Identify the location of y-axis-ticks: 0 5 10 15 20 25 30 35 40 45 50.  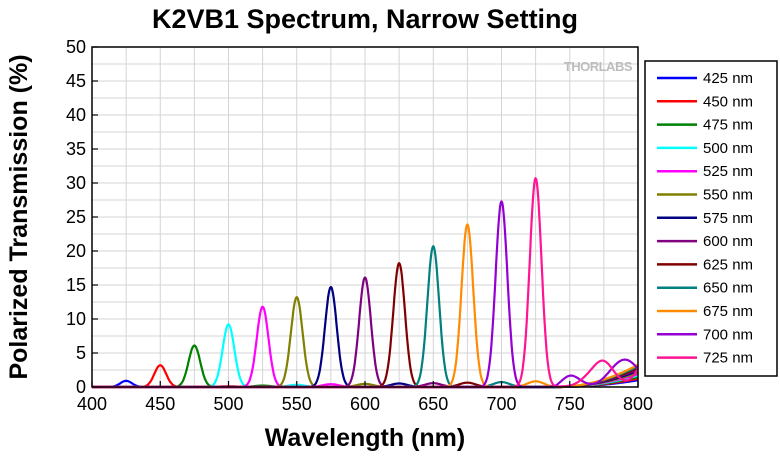
(82, 217).